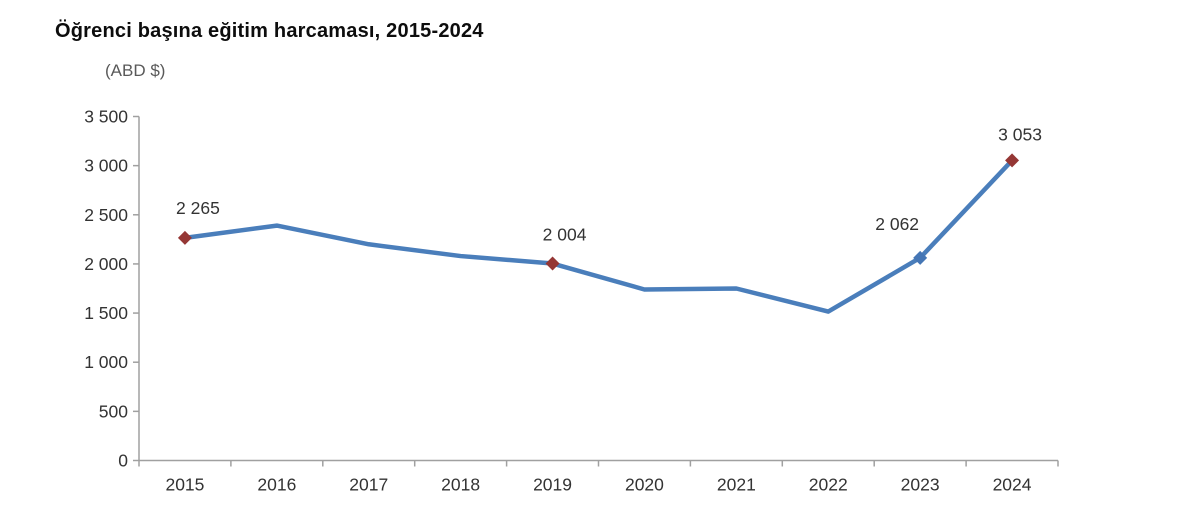 The width and height of the screenshot is (1200, 532). I want to click on x-tick-label: 2015, so click(184, 485).